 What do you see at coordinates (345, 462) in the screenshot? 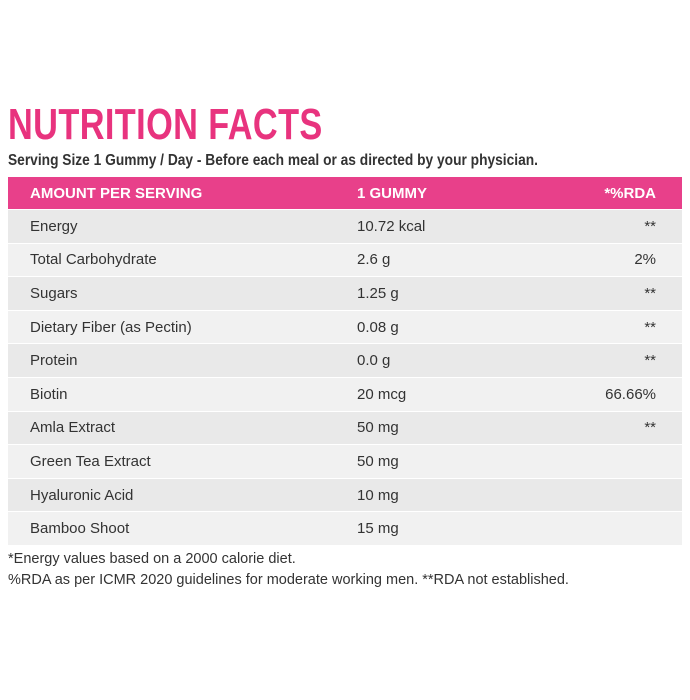
I see `table-row: Green Tea Extract 50 mg` at bounding box center [345, 462].